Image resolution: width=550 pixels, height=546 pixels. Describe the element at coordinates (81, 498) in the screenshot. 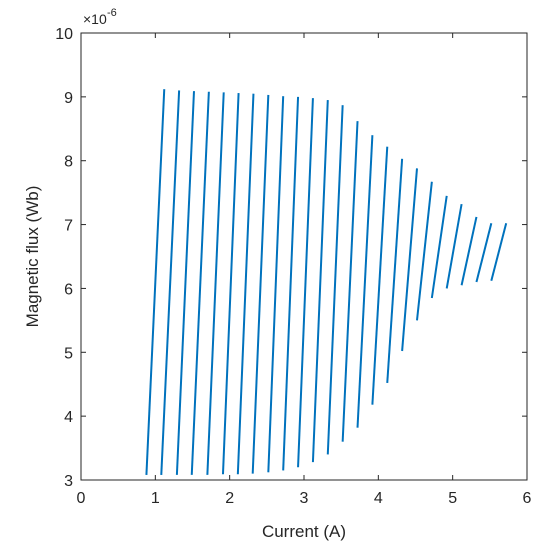

I see `x-tick-label: 0` at that location.